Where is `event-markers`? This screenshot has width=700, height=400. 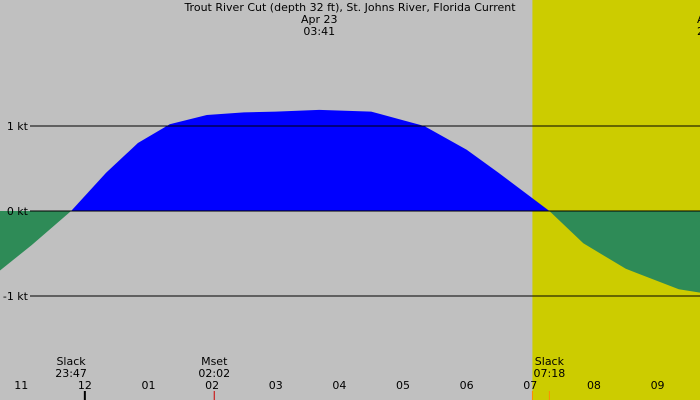
event-markers is located at coordinates (316, 395).